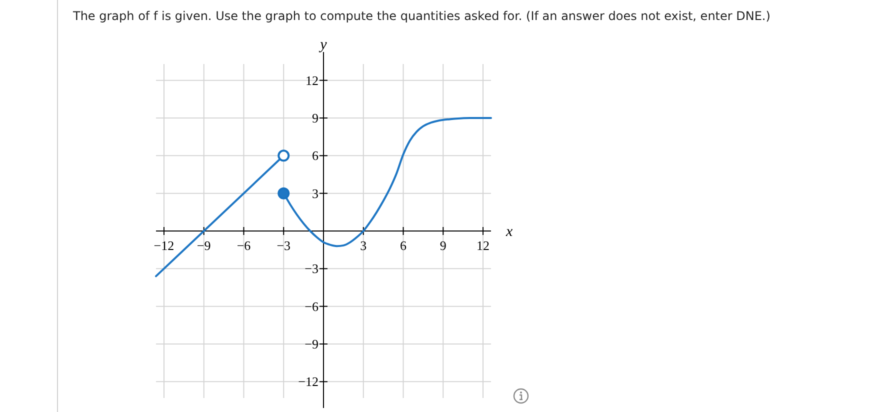 The image size is (871, 412). Describe the element at coordinates (283, 245) in the screenshot. I see `x-tick-label: −3` at that location.